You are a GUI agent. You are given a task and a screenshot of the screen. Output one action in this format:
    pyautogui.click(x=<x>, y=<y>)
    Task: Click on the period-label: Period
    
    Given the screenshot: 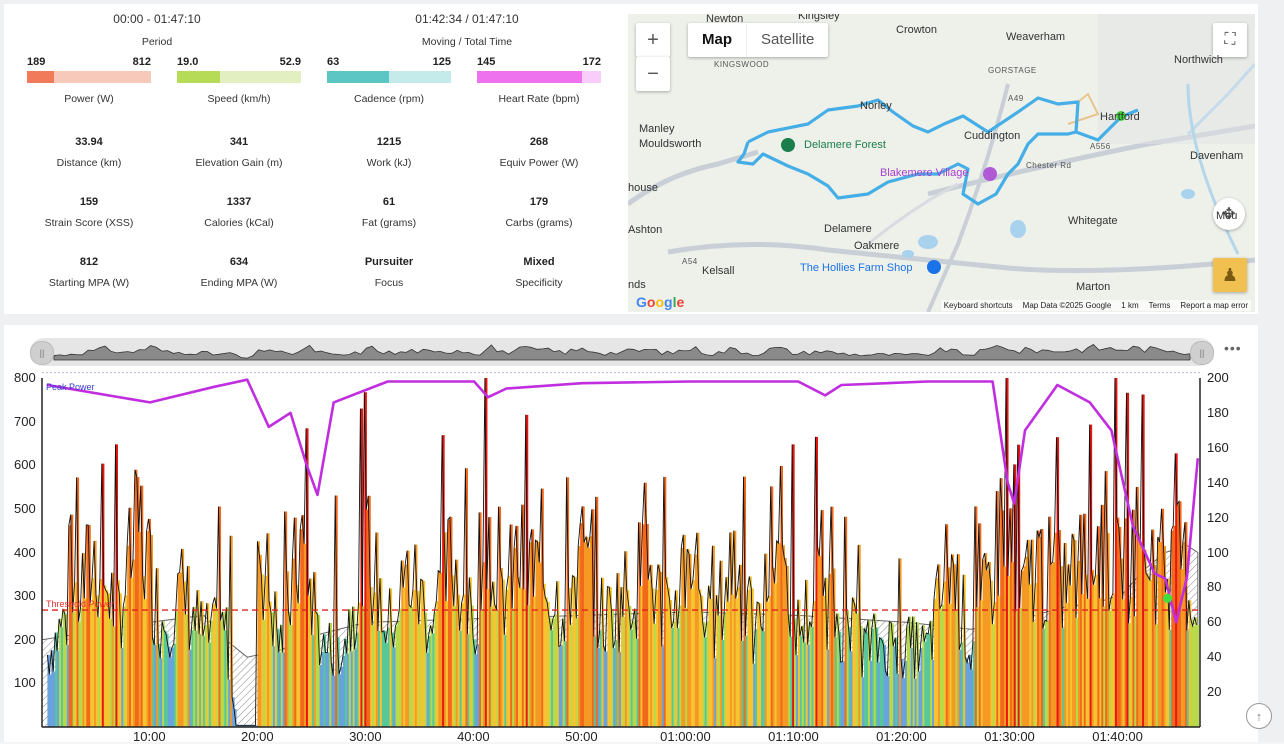 What is the action you would take?
    pyautogui.click(x=157, y=42)
    